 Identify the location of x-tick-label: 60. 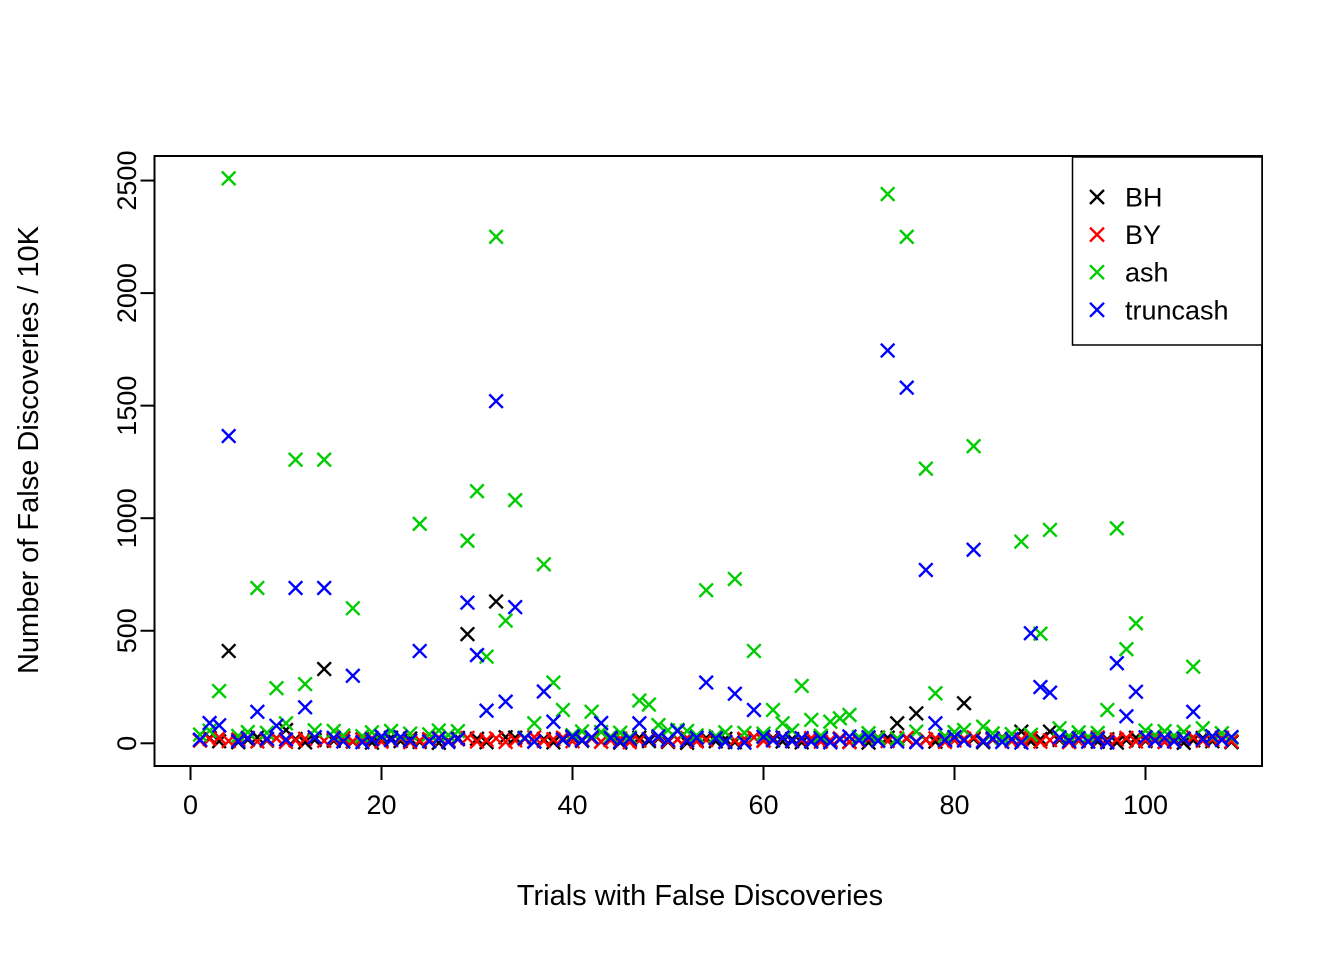
(763, 805).